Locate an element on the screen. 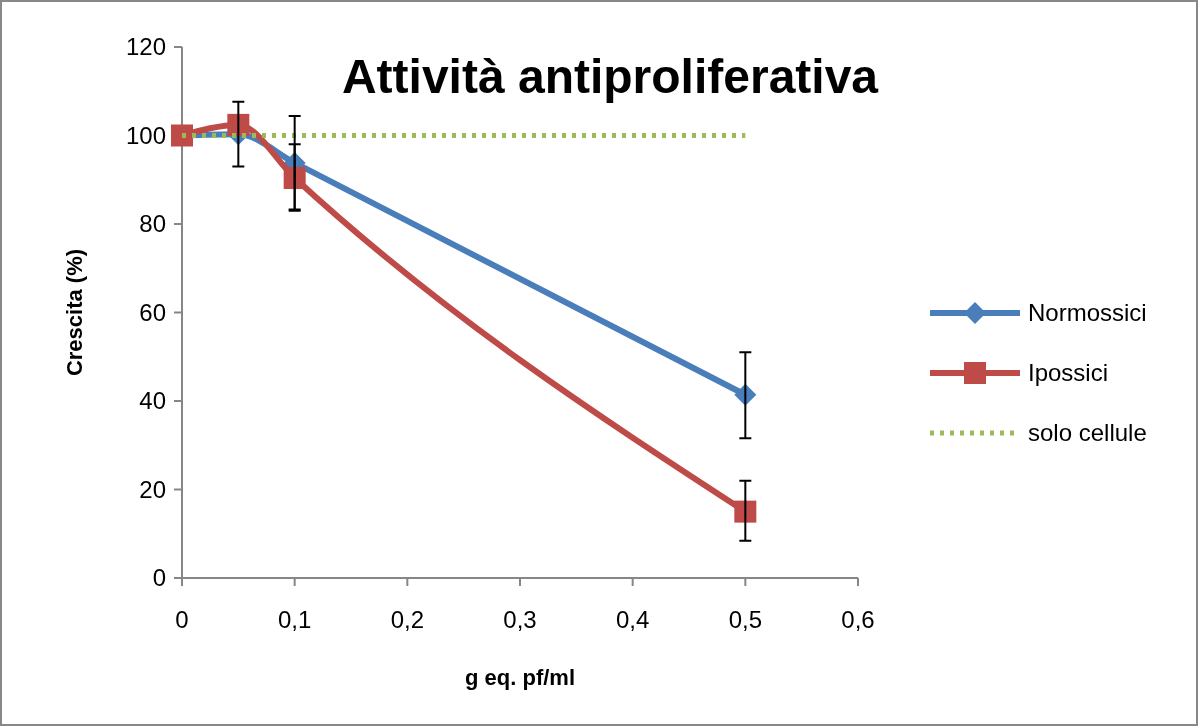 Image resolution: width=1198 pixels, height=726 pixels. y-tick-label: 20 is located at coordinates (152, 489).